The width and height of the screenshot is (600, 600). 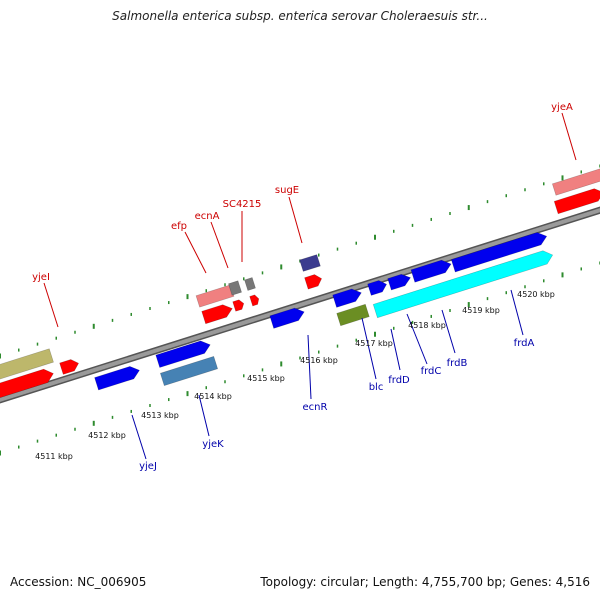 I want to click on gene-label-forward: efp, so click(x=179, y=226).